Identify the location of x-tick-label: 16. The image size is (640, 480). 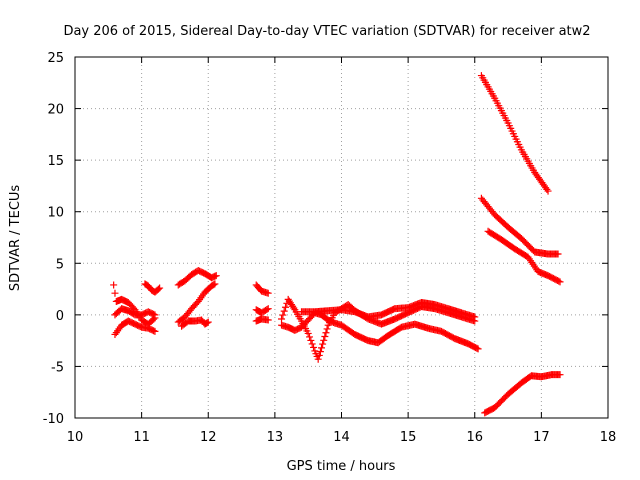
(474, 437).